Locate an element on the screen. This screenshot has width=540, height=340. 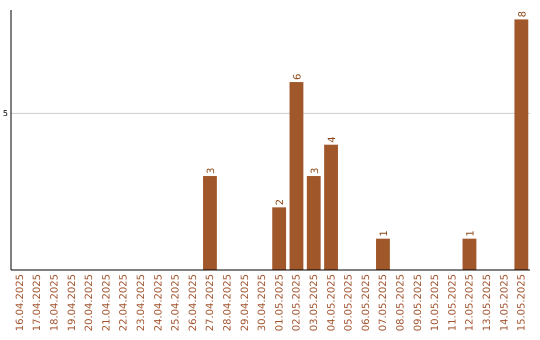
x-tick-label: 16.04.2025 is located at coordinates (20, 303).